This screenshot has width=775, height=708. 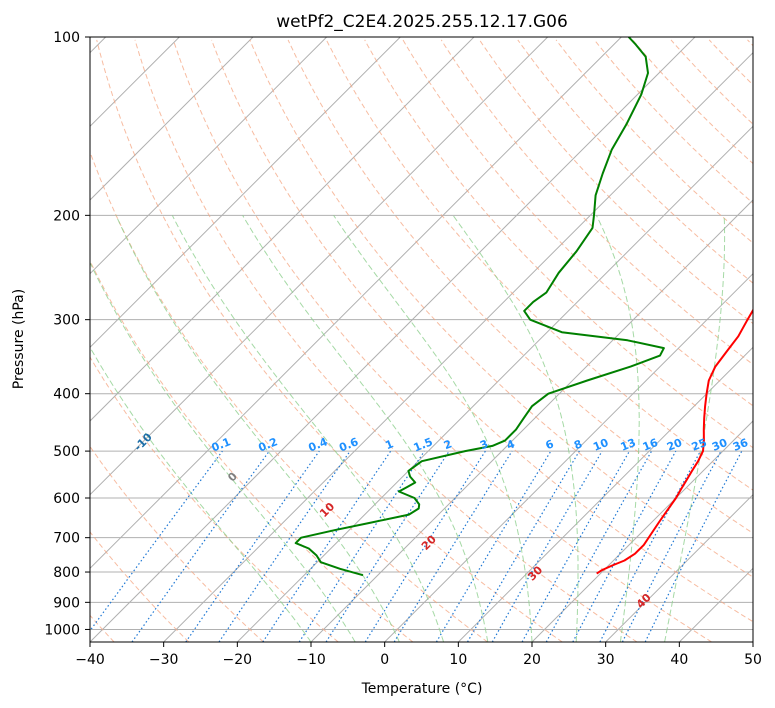 What do you see at coordinates (90, 660) in the screenshot?
I see `x-tick-label: −40` at bounding box center [90, 660].